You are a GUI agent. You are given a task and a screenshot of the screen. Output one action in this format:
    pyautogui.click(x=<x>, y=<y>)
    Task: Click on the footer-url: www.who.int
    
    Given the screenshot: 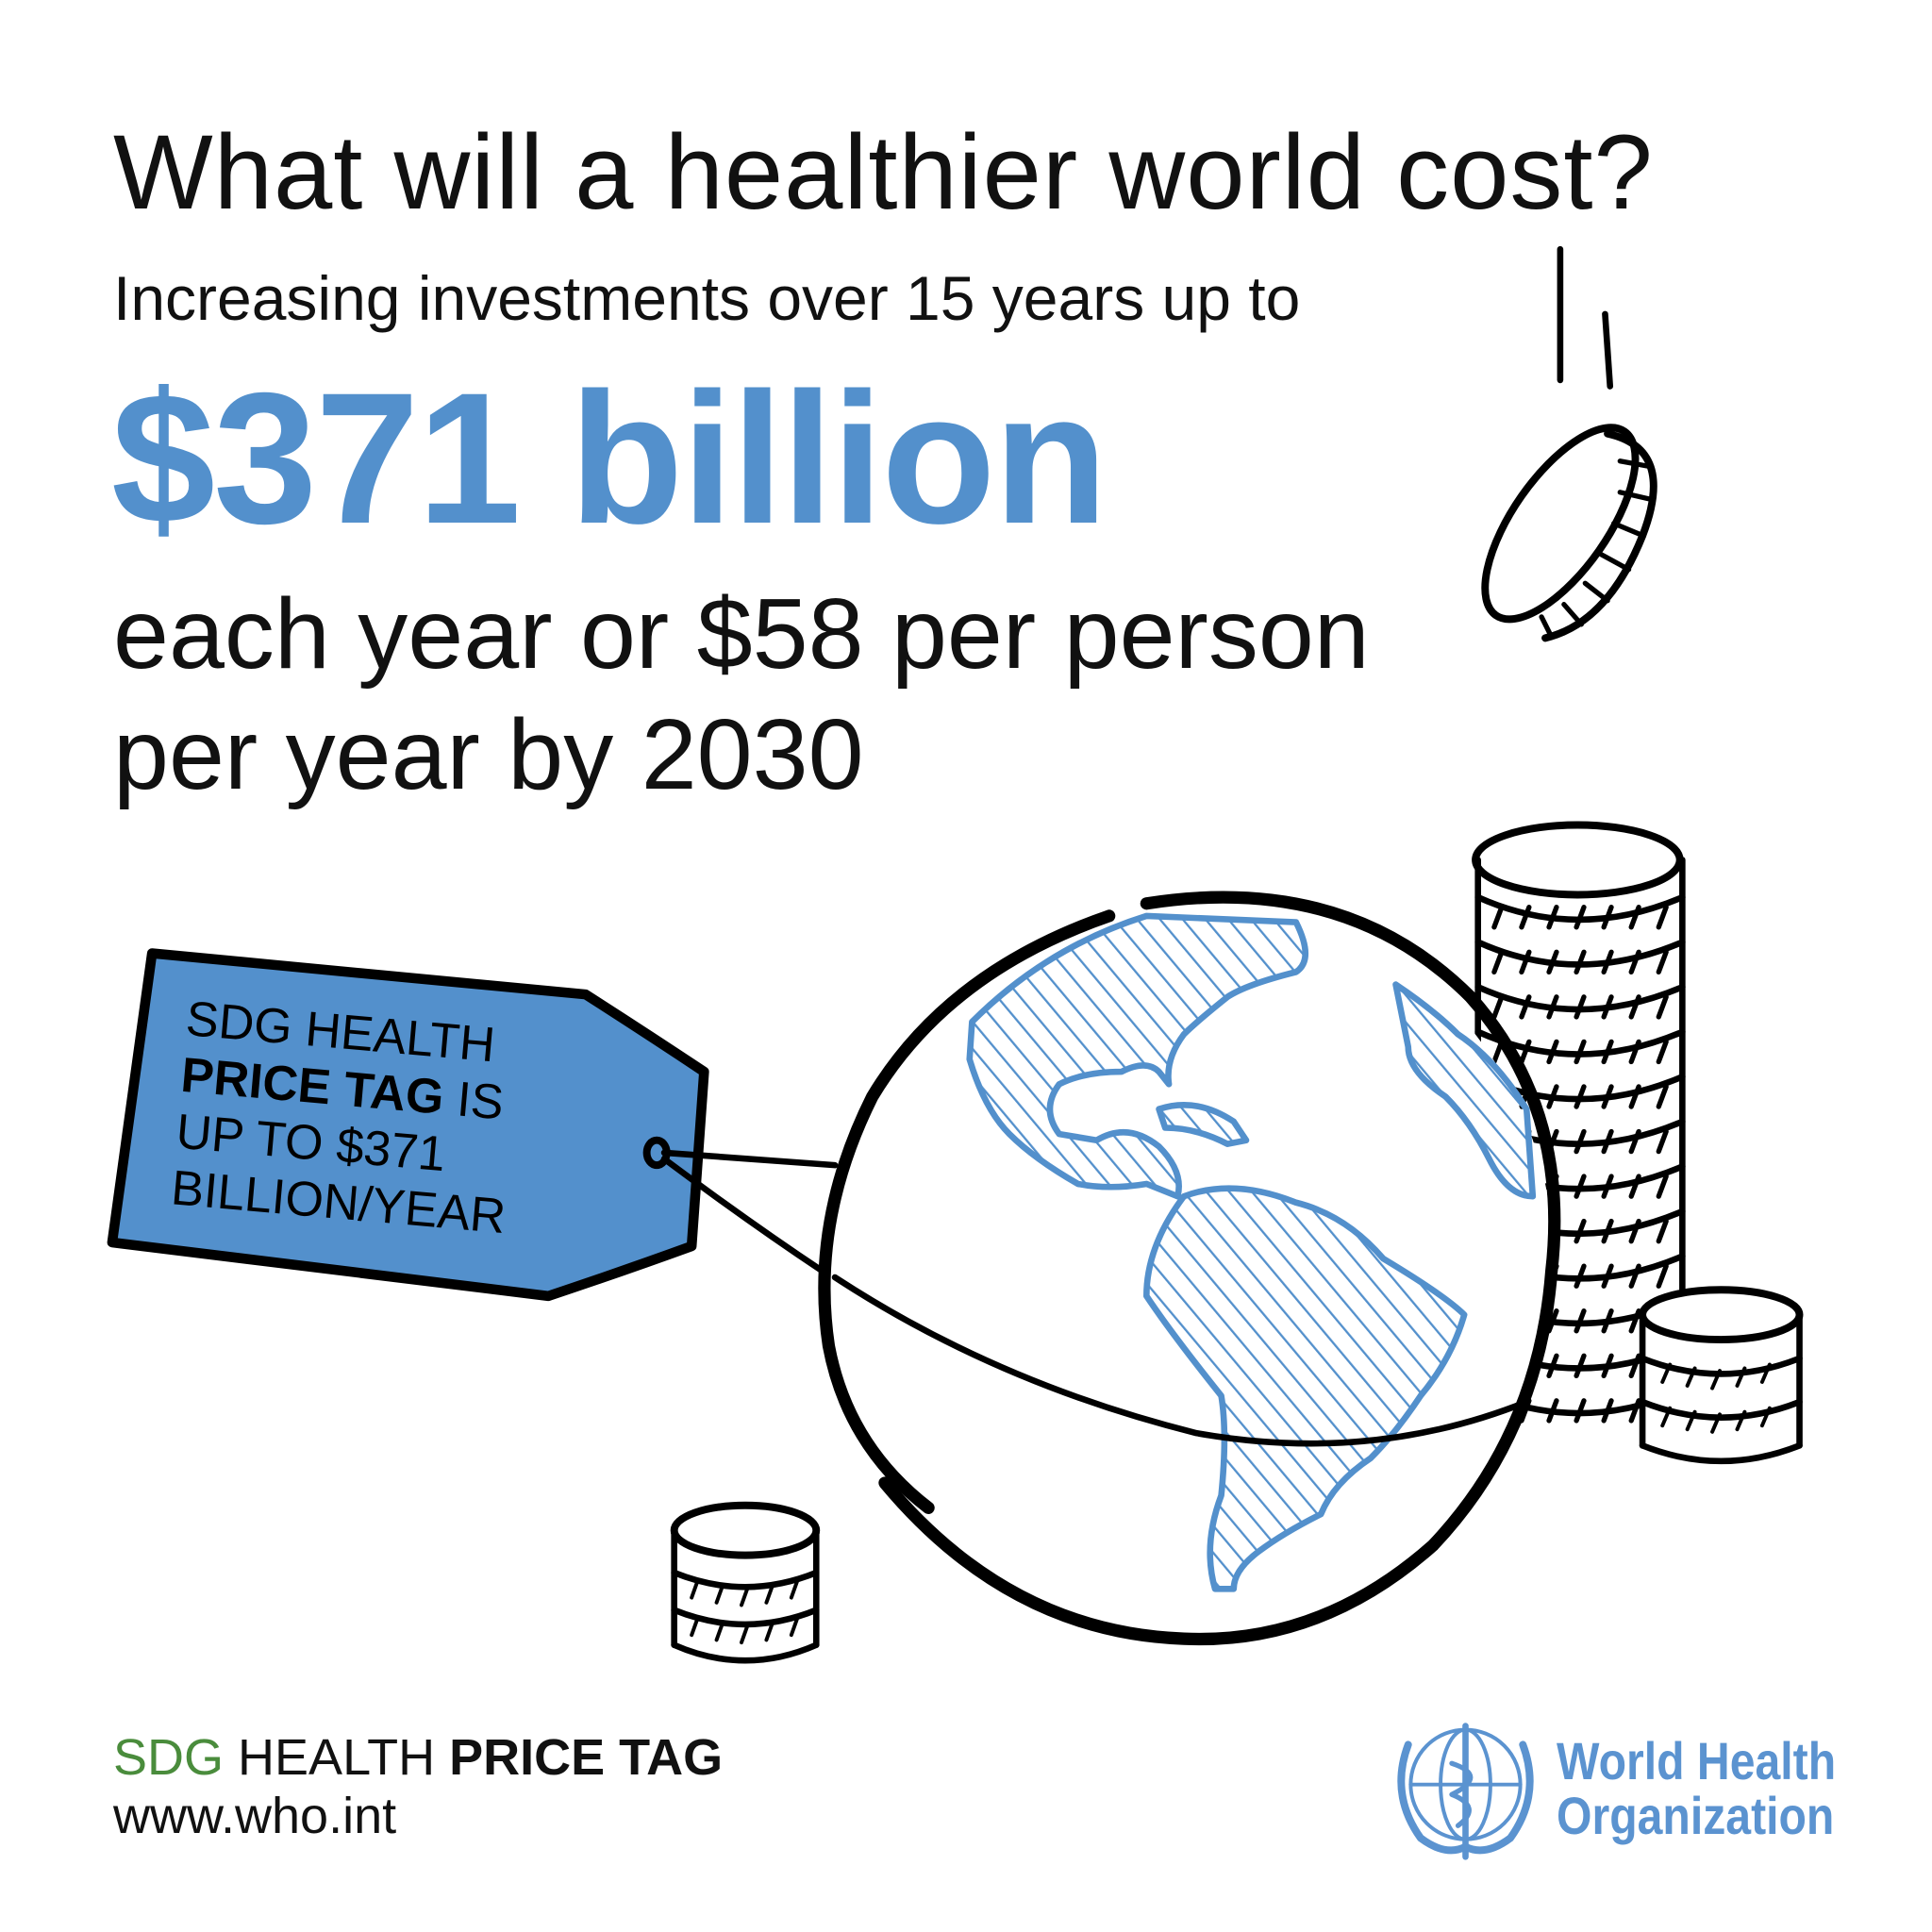 What is the action you would take?
    pyautogui.click(x=255, y=1816)
    